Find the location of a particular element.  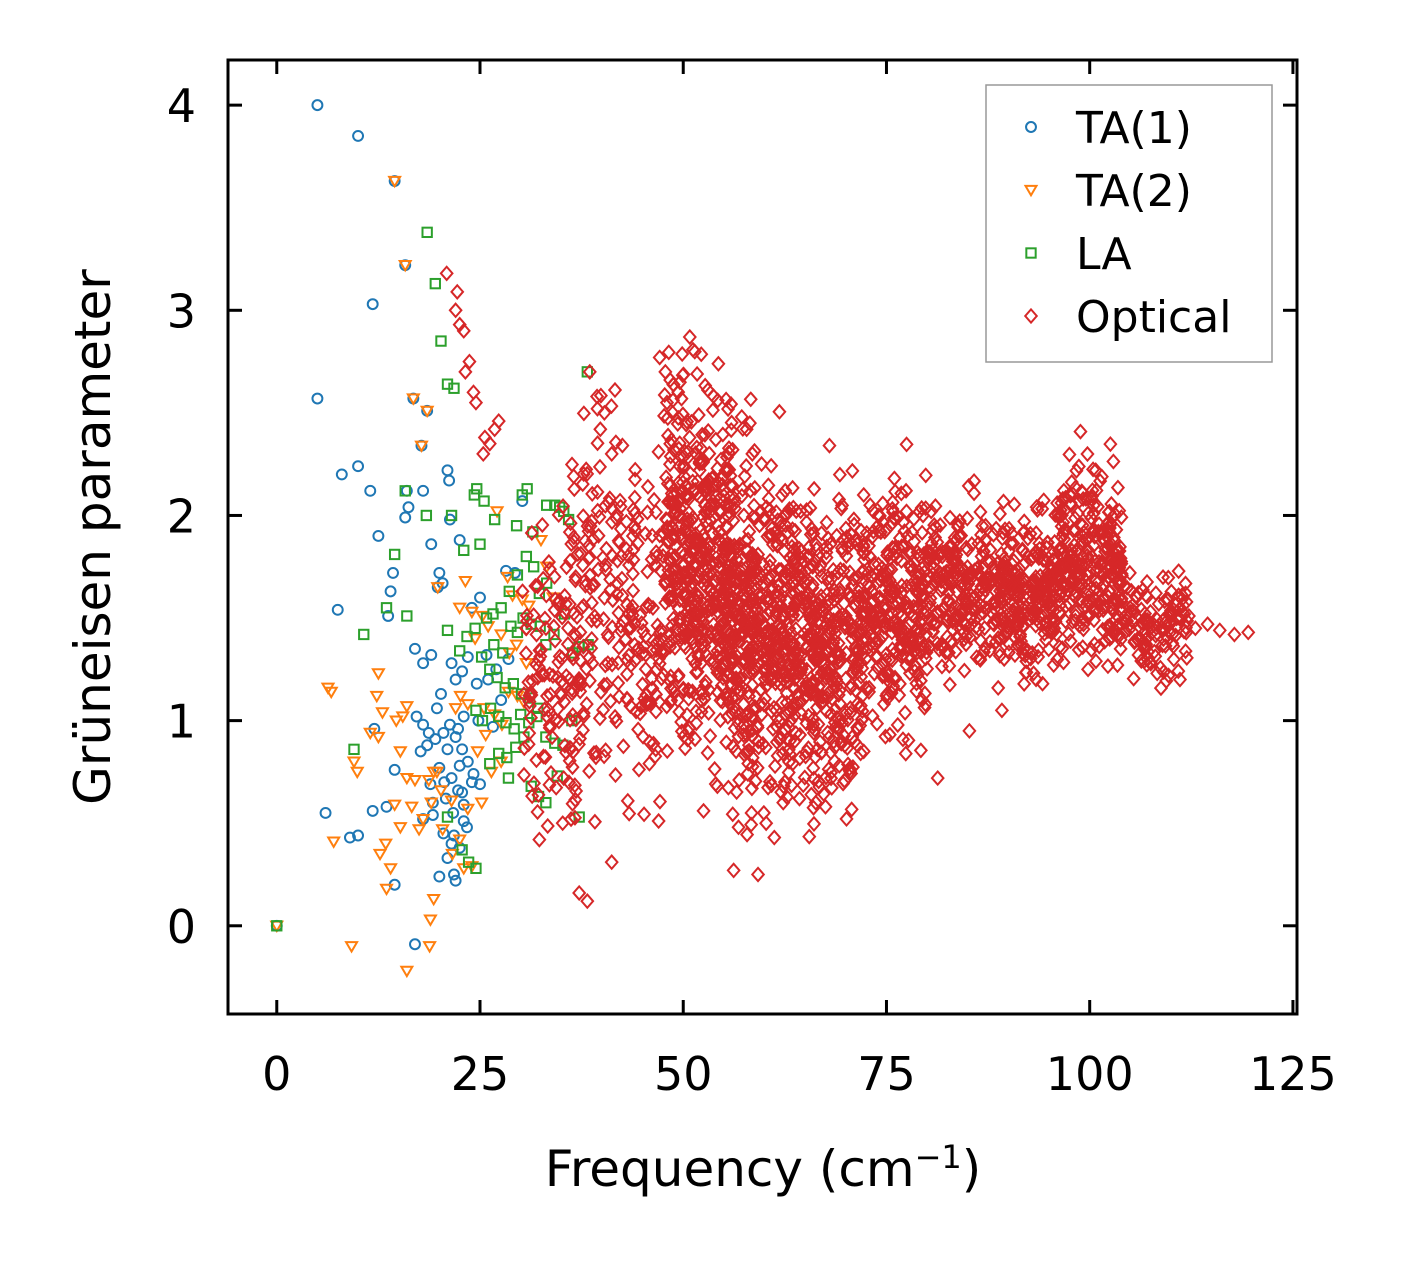

legend-marker is located at coordinates (1031, 191).